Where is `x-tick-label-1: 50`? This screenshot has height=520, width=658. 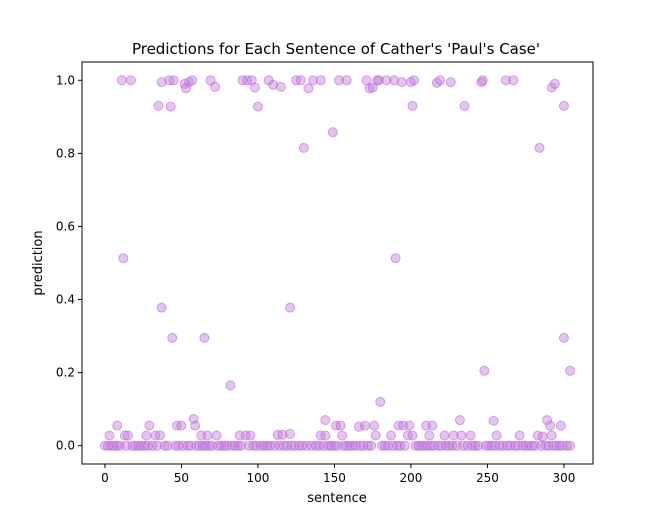
x-tick-label-1: 50 is located at coordinates (181, 478).